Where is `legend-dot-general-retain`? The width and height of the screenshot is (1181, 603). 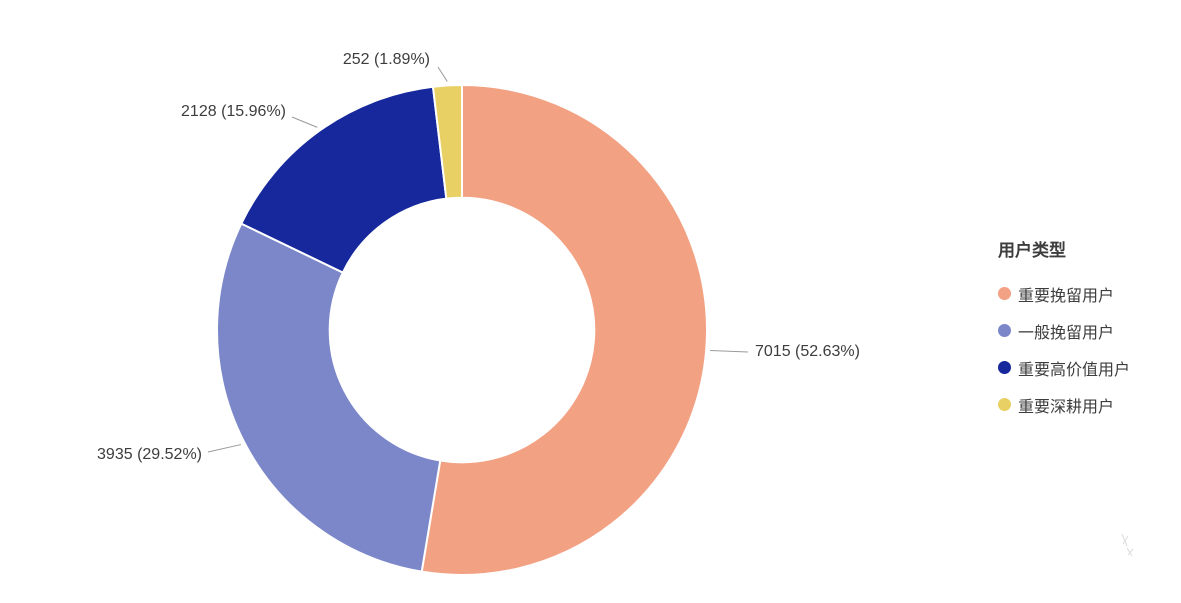 legend-dot-general-retain is located at coordinates (1004, 330).